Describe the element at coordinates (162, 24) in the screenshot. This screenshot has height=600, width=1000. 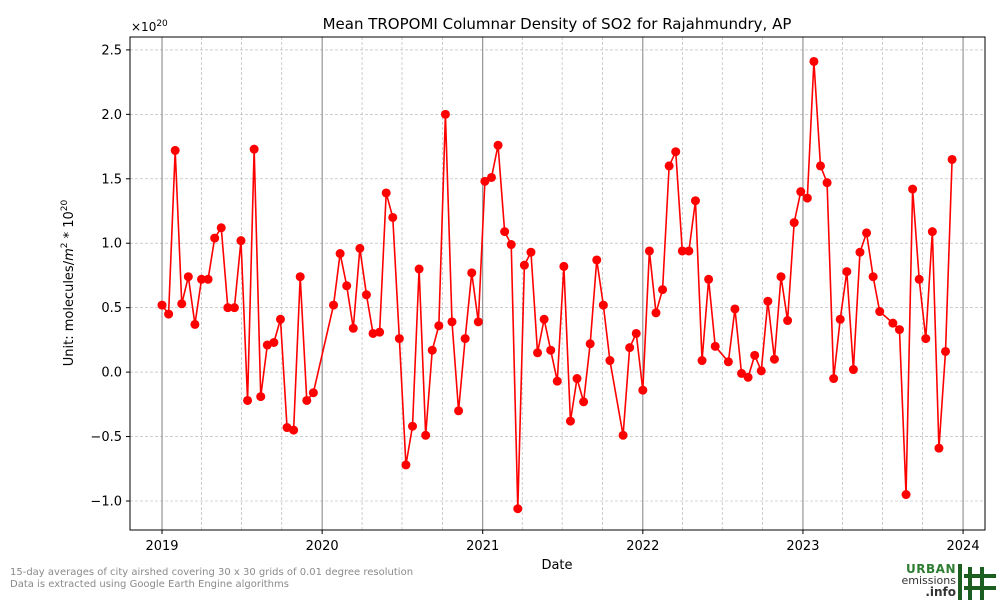
I see `y-axis-offset-exp: 20` at that location.